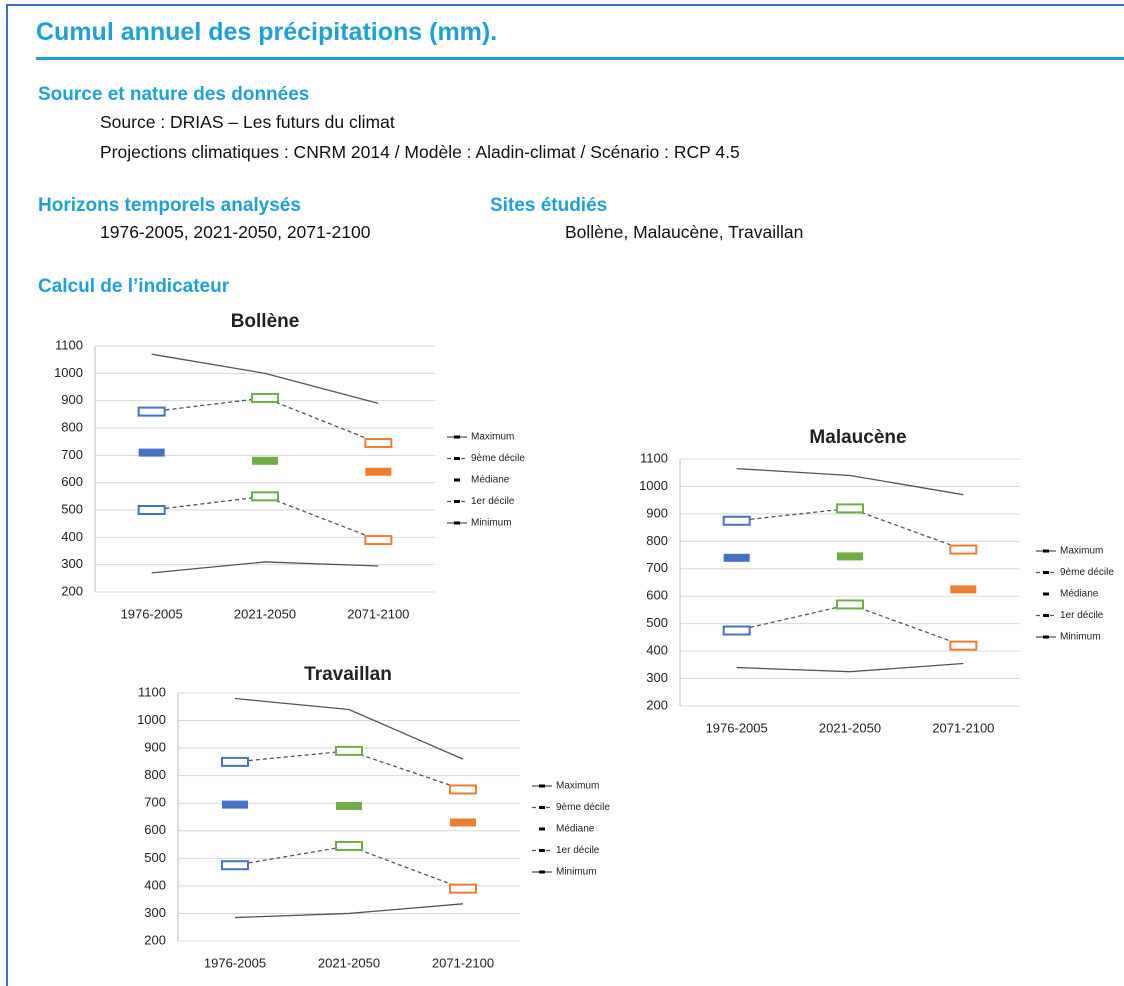 The width and height of the screenshot is (1124, 986). I want to click on y-tick-label: 500, so click(155, 857).